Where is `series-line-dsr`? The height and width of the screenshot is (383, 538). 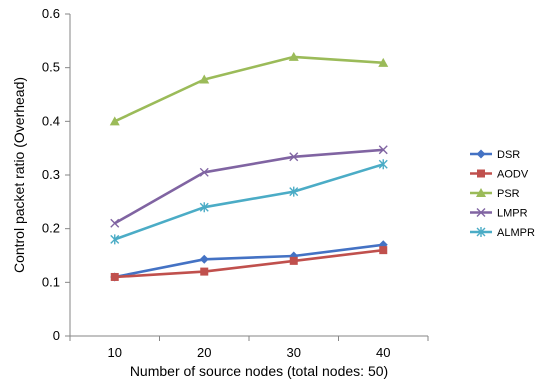
series-line-dsr is located at coordinates (249, 261).